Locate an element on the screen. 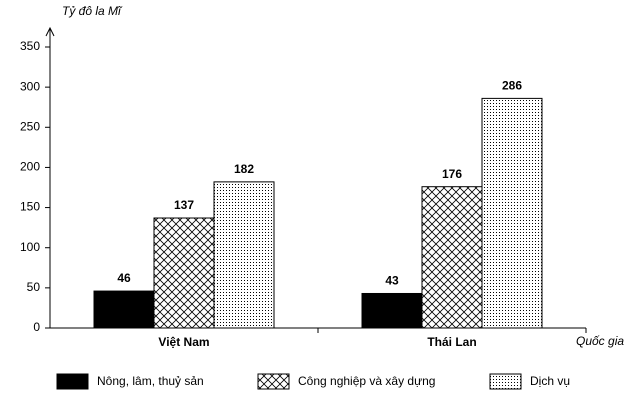 The image size is (643, 400). x-tick-label: Việt Nam is located at coordinates (183, 342).